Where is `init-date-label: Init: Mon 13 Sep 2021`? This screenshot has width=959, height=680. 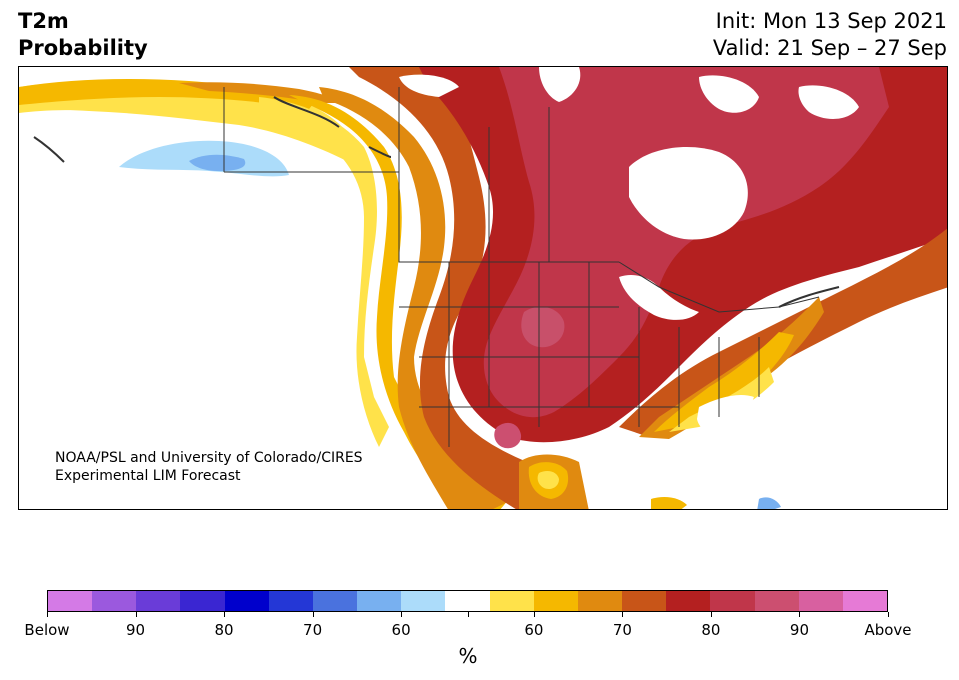 init-date-label: Init: Mon 13 Sep 2021 is located at coordinates (831, 21).